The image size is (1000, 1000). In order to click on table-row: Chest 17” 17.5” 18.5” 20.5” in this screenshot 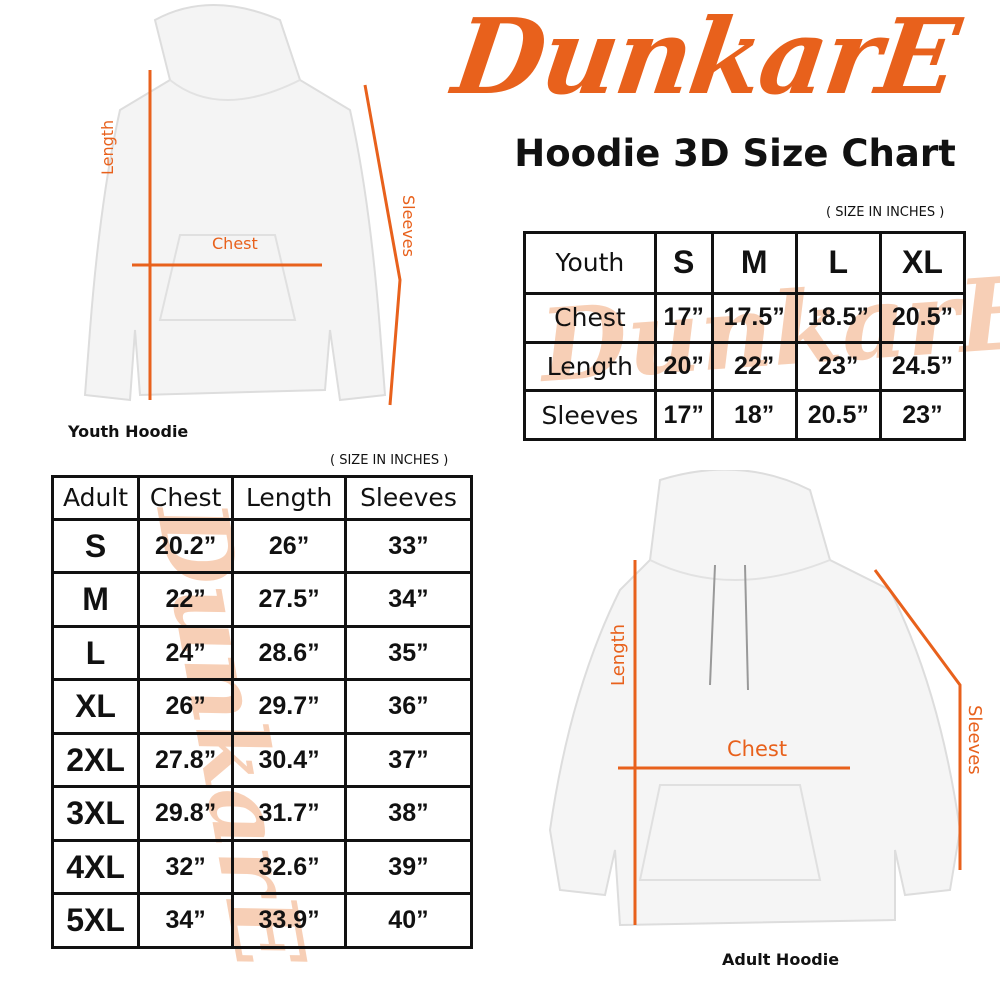, I will do `click(745, 317)`.